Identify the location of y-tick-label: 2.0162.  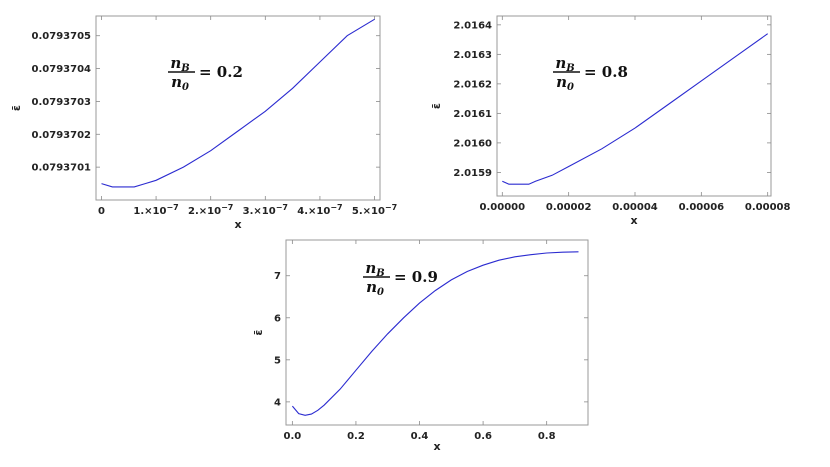
(472, 84).